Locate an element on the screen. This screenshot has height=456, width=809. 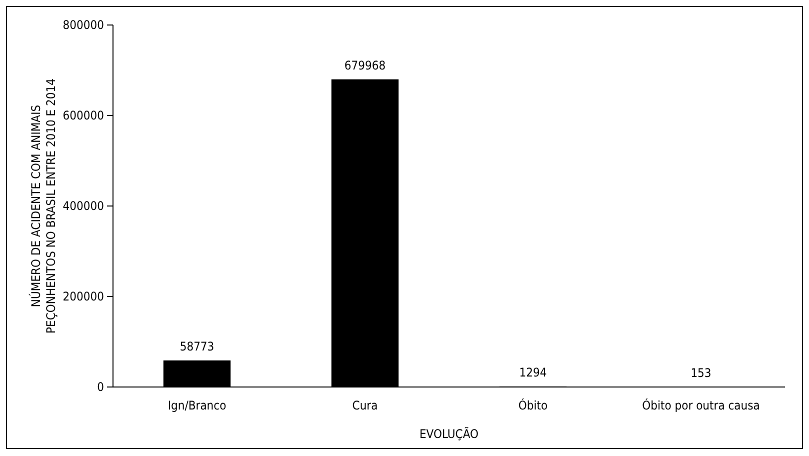
x-tick-label: Ign/Branco is located at coordinates (197, 405).